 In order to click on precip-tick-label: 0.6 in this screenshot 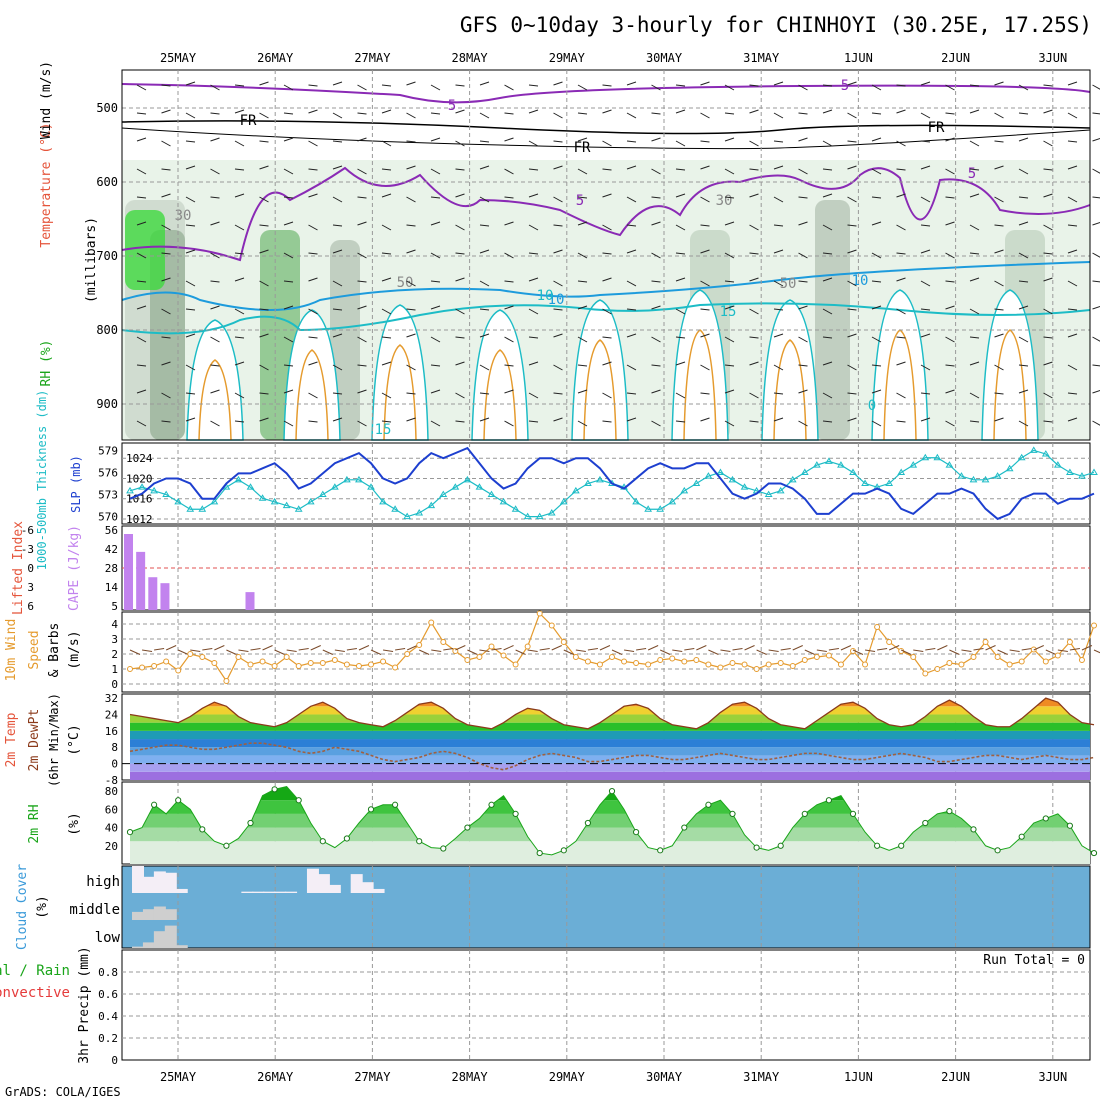, I will do `click(108, 994)`.